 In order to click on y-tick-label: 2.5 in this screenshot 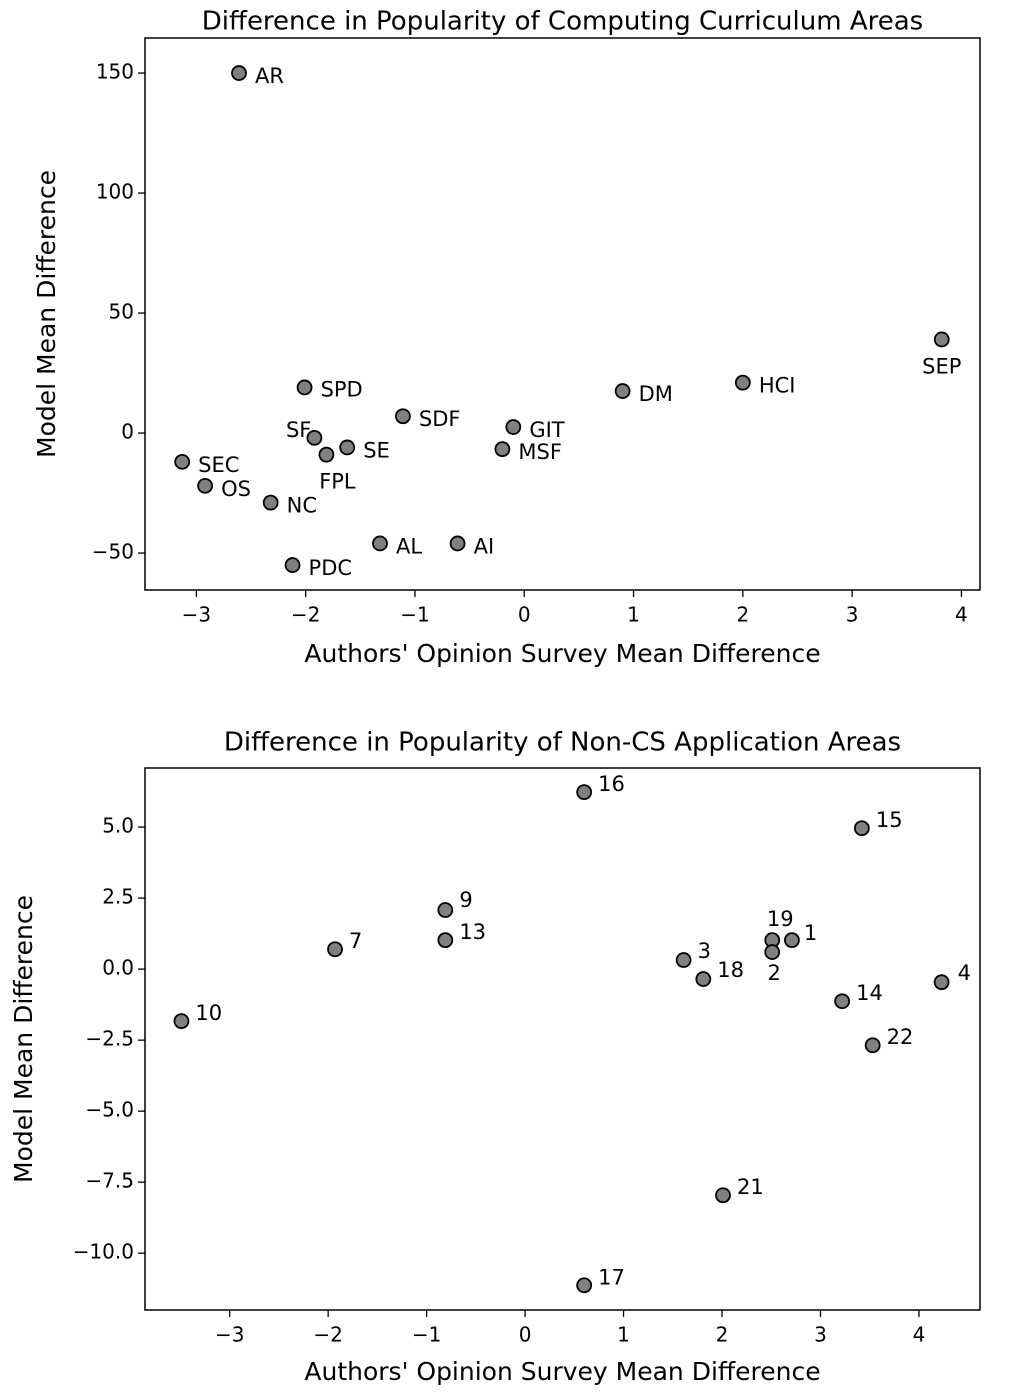, I will do `click(118, 897)`.